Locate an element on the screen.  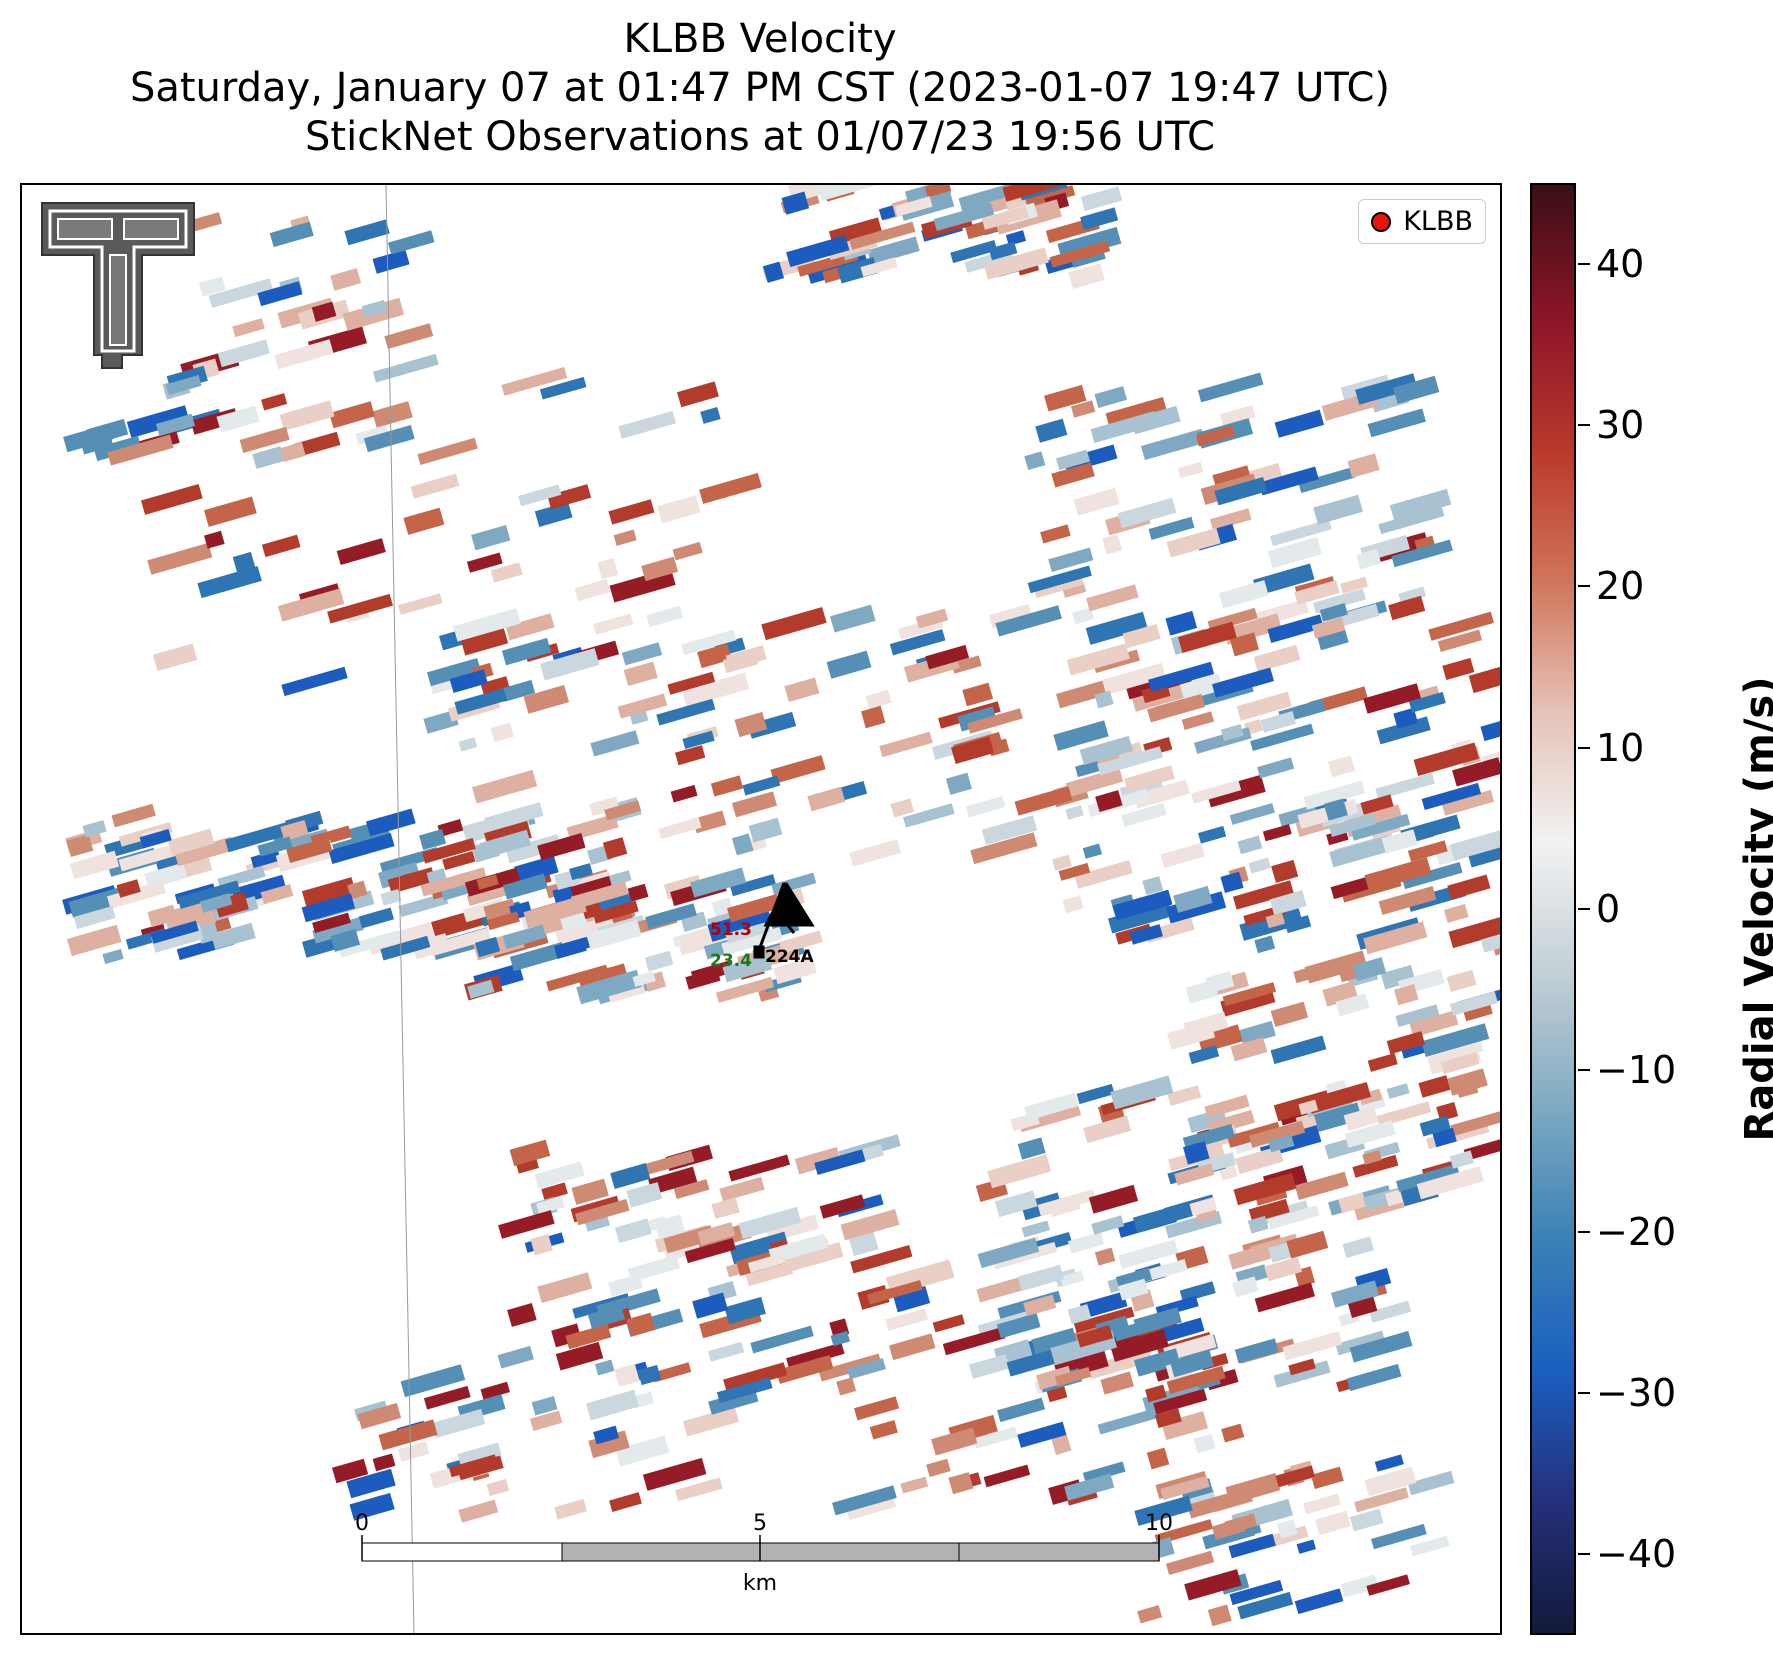
sticknet-station-224A: 51.3 23.4 224A is located at coordinates (762, 926).